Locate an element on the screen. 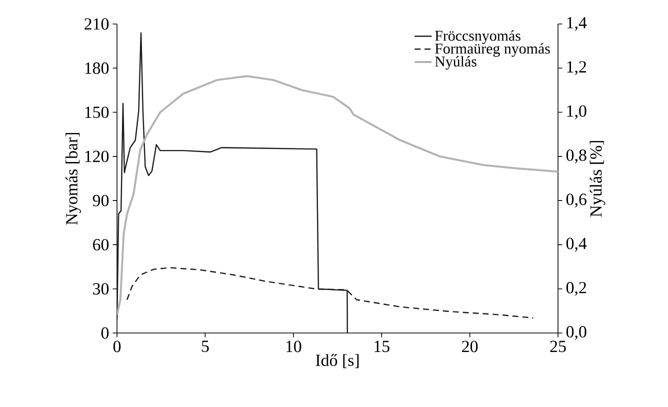 The height and width of the screenshot is (407, 668). y-tick-label: 0 is located at coordinates (105, 333).